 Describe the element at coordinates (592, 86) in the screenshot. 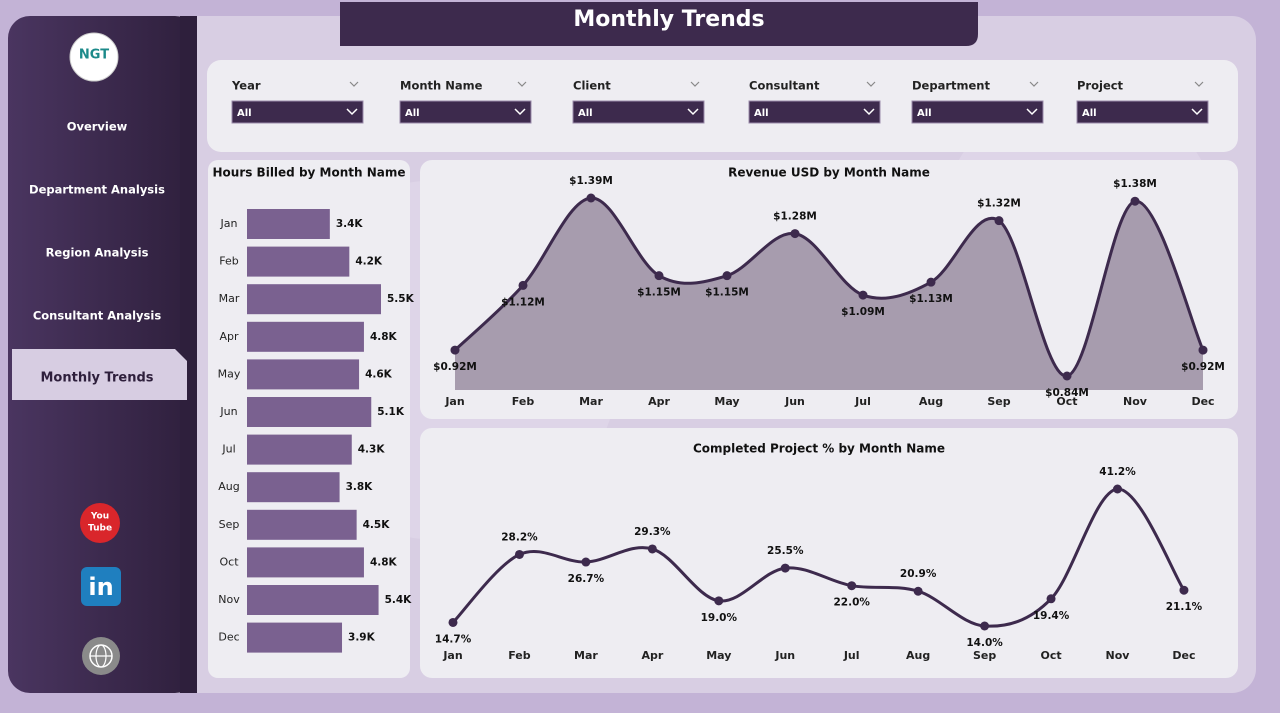

I see `filter-label: Client` at that location.